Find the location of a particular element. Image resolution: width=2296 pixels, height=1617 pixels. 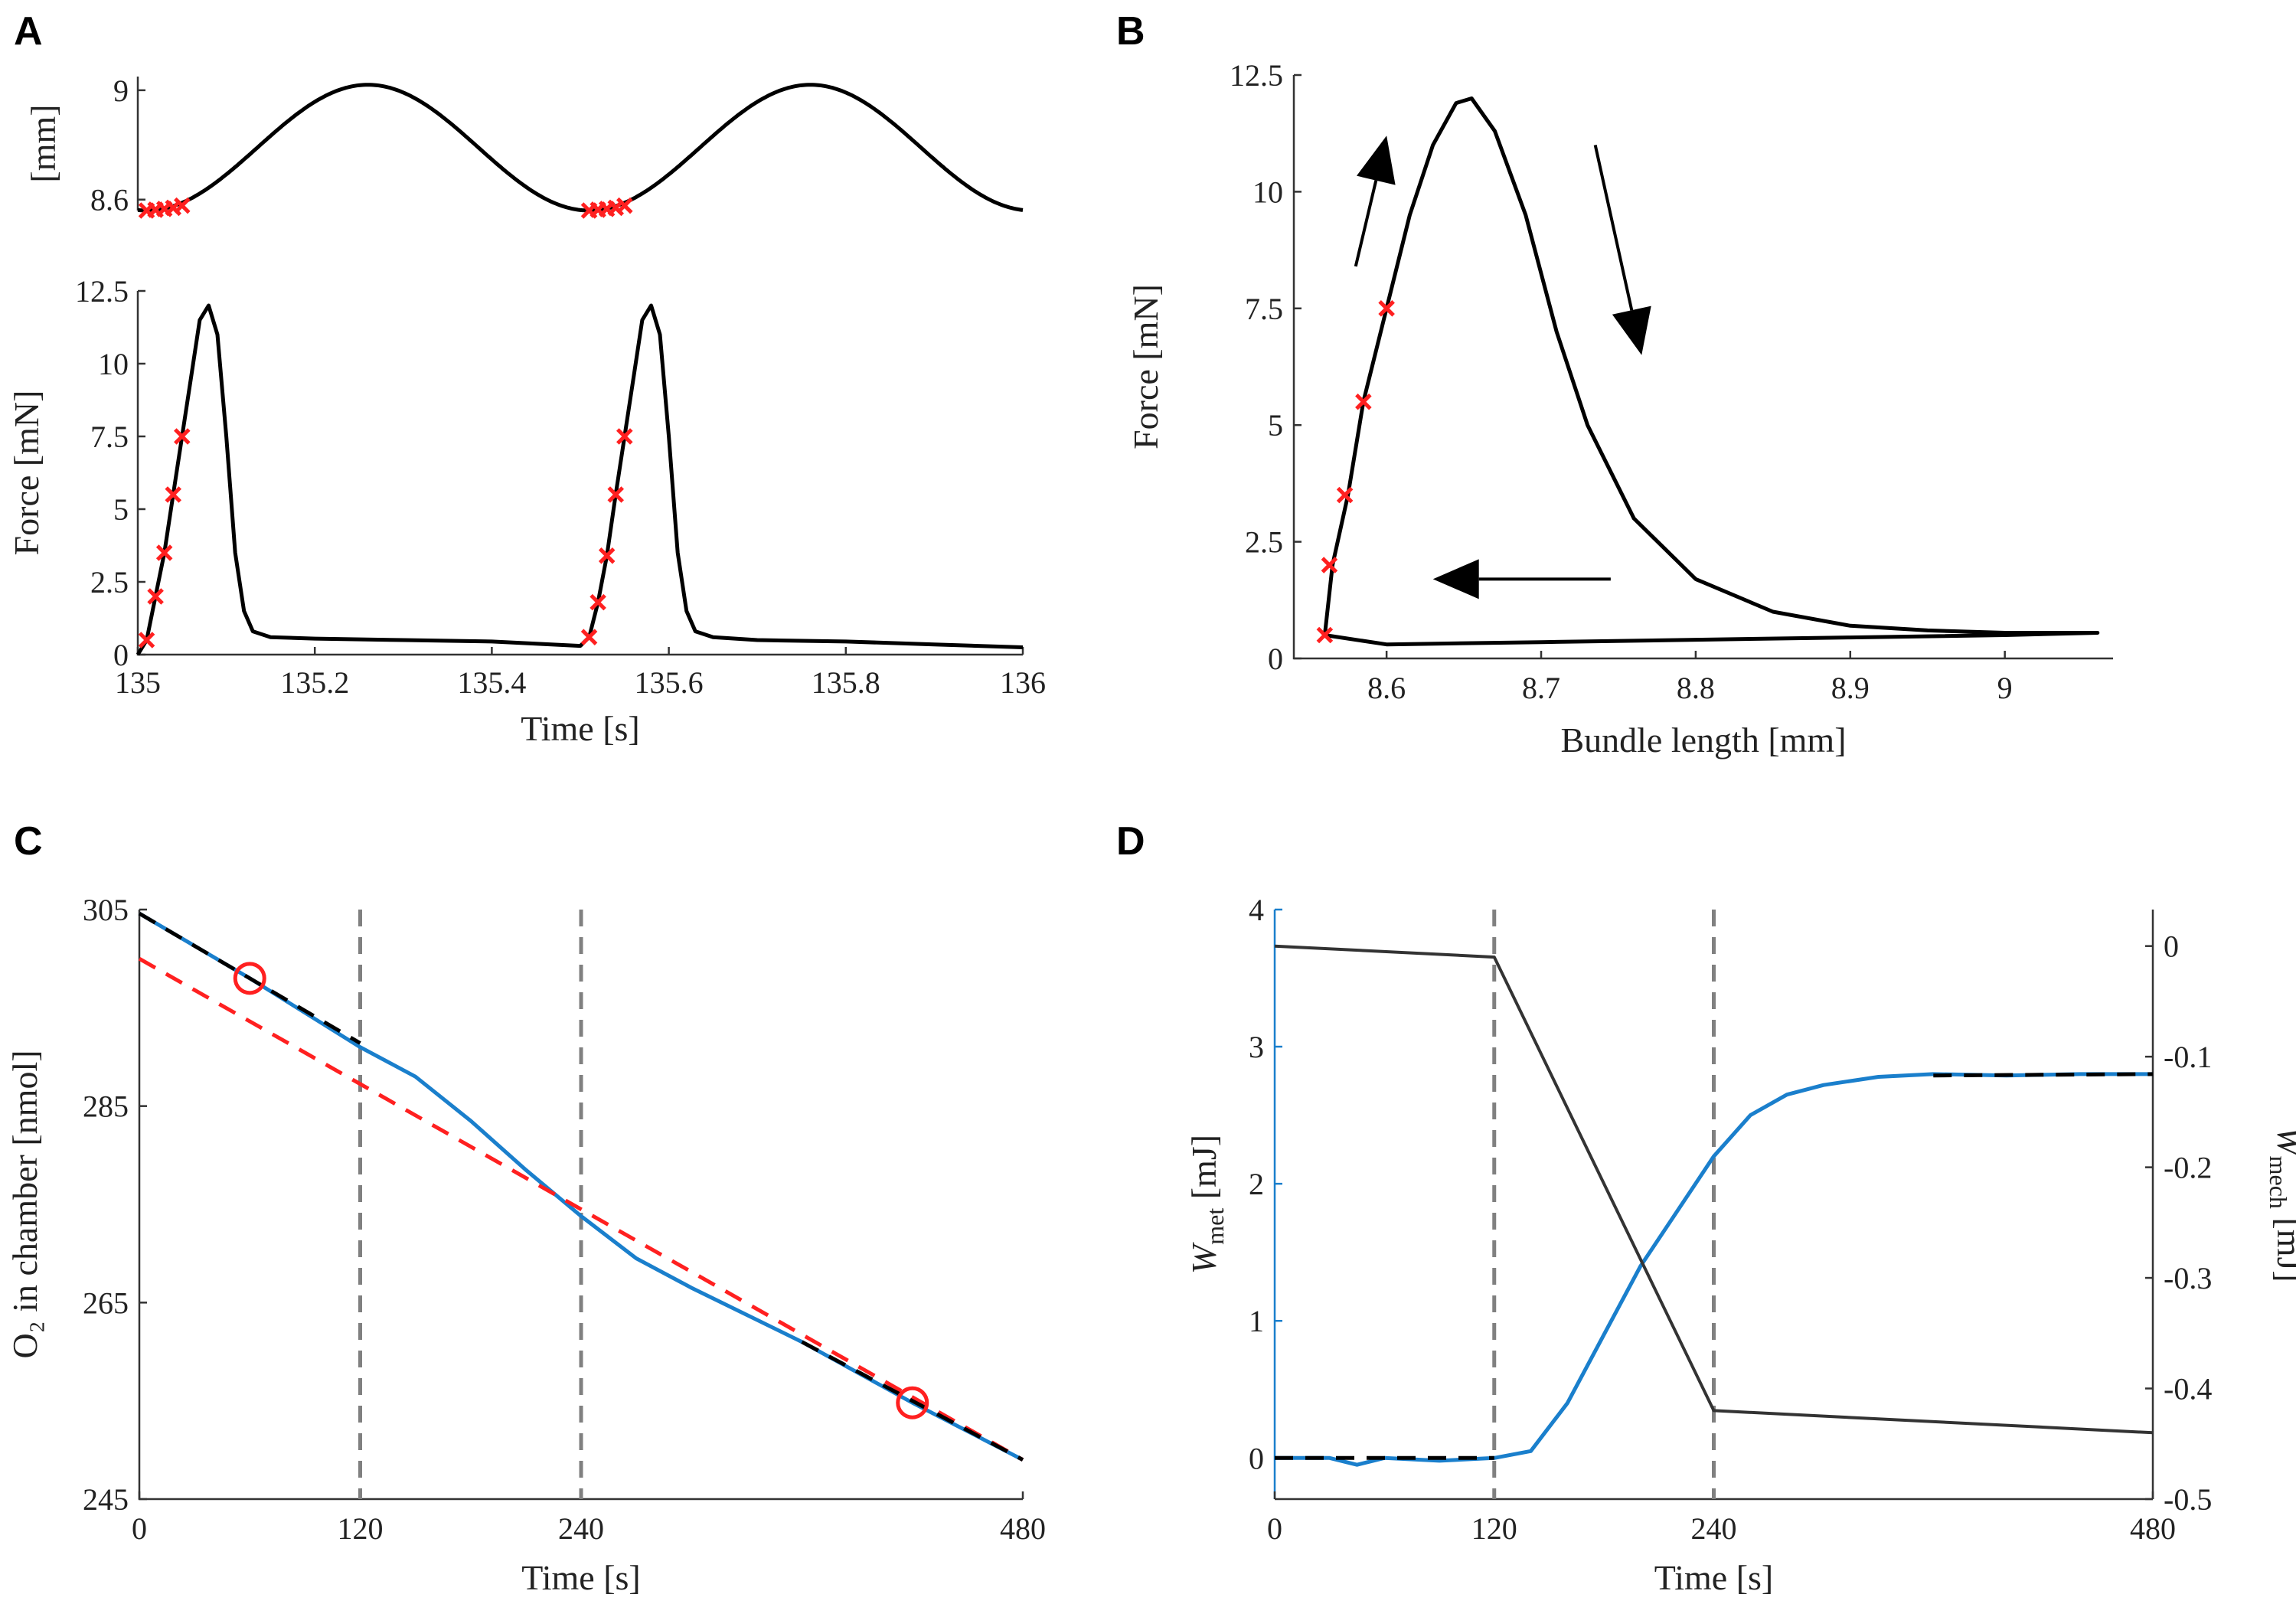

d-xlabel: Time [s] is located at coordinates (1714, 1577).